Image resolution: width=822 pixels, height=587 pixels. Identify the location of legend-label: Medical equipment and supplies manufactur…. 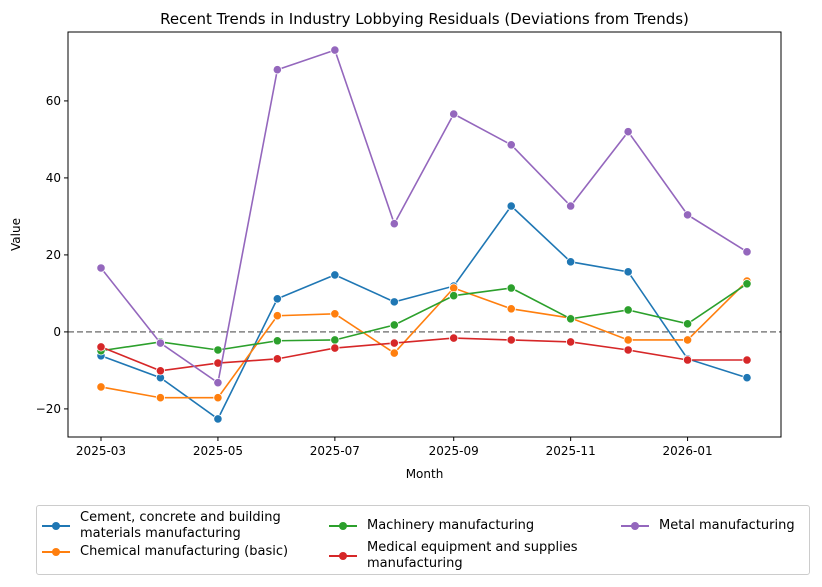
(472, 555).